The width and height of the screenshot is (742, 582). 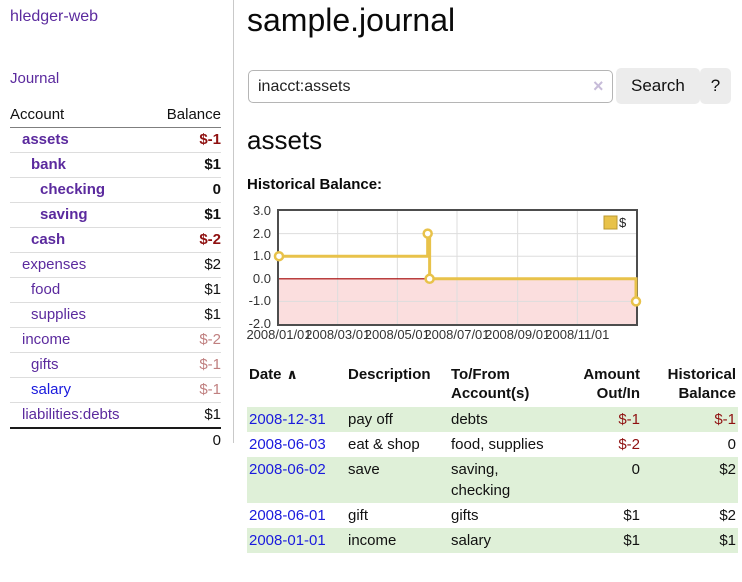 I want to click on x-axis-tick: 2008/07/01, so click(x=457, y=334).